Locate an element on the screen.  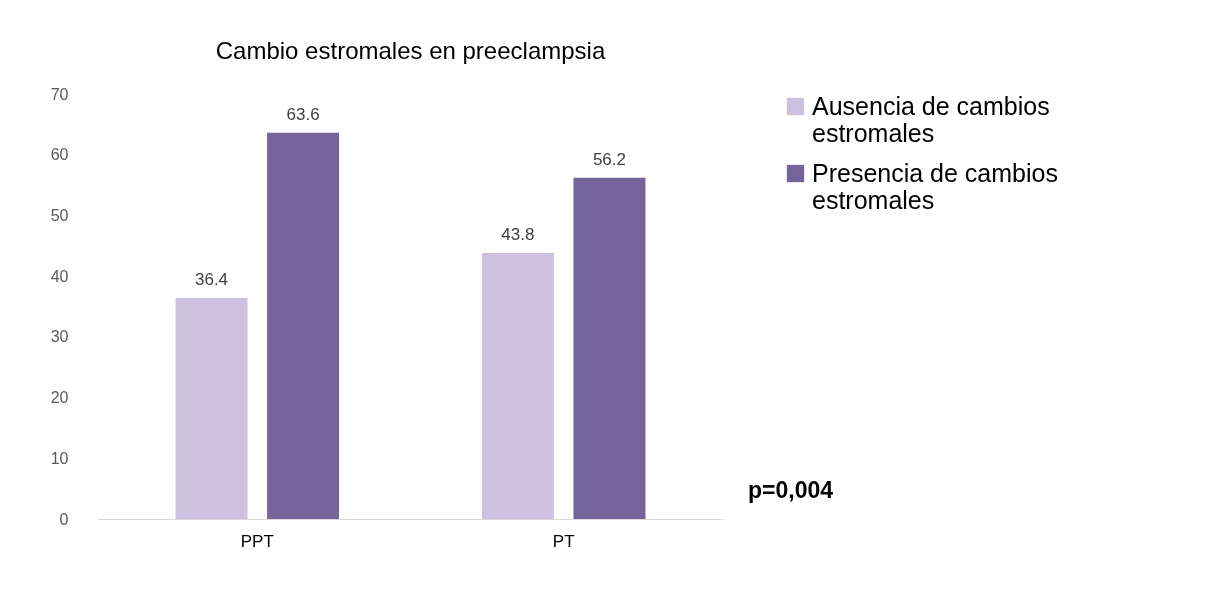
x-tick-label: PT is located at coordinates (563, 541).